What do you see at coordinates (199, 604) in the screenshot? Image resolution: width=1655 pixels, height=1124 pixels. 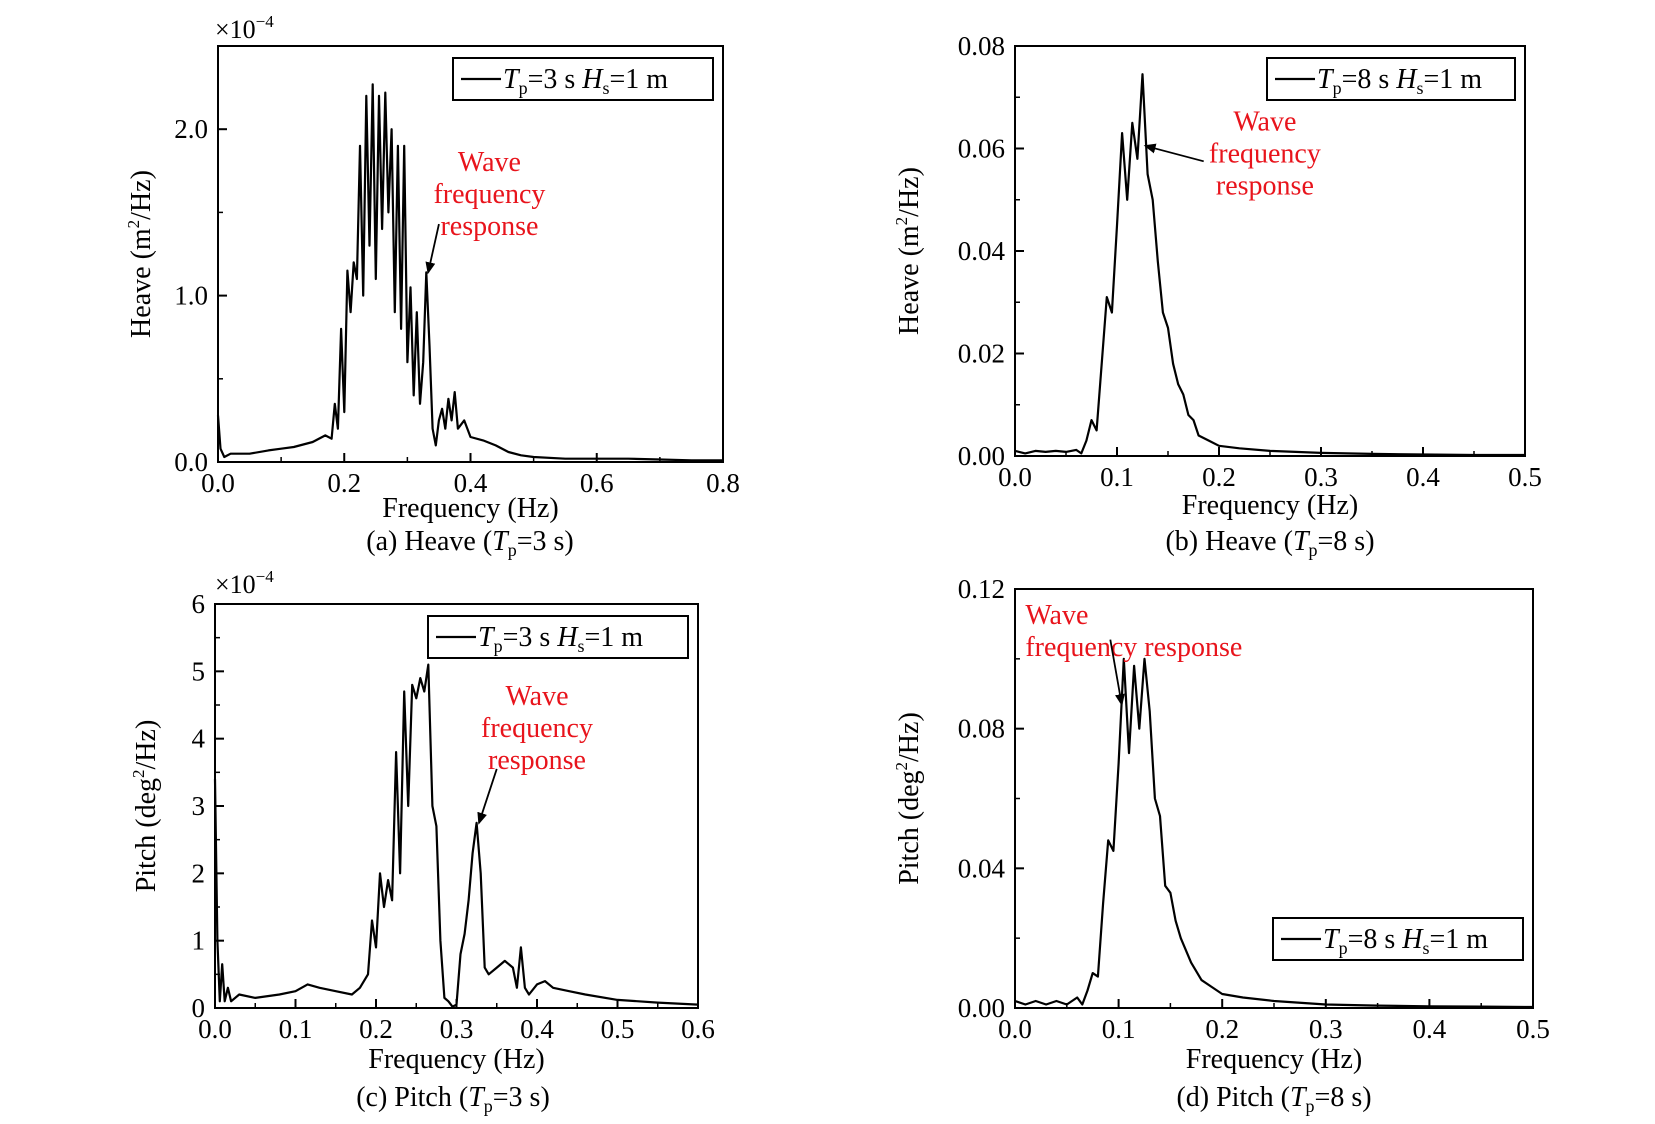 I see `y-tick-label: 6` at bounding box center [199, 604].